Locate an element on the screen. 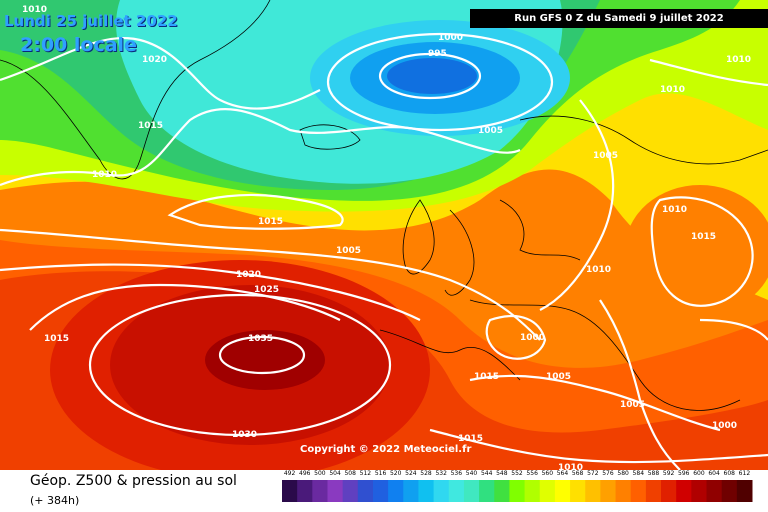 The width and height of the screenshot is (768, 512). isobar-label: 1030 is located at coordinates (244, 435).